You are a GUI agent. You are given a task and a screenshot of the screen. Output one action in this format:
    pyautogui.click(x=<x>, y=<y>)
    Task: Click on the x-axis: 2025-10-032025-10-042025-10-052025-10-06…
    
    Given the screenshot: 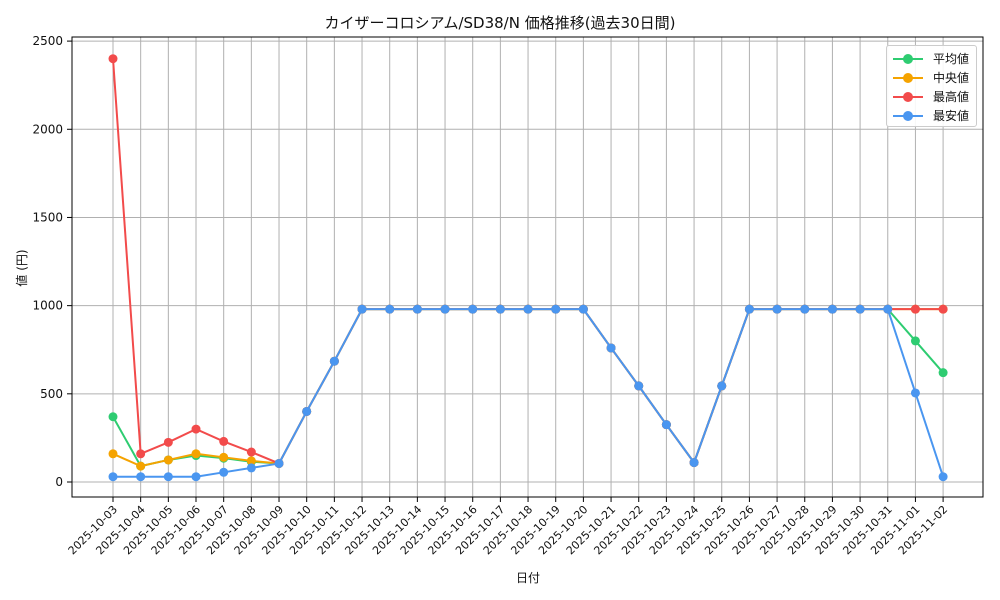 What is the action you would take?
    pyautogui.click(x=508, y=527)
    